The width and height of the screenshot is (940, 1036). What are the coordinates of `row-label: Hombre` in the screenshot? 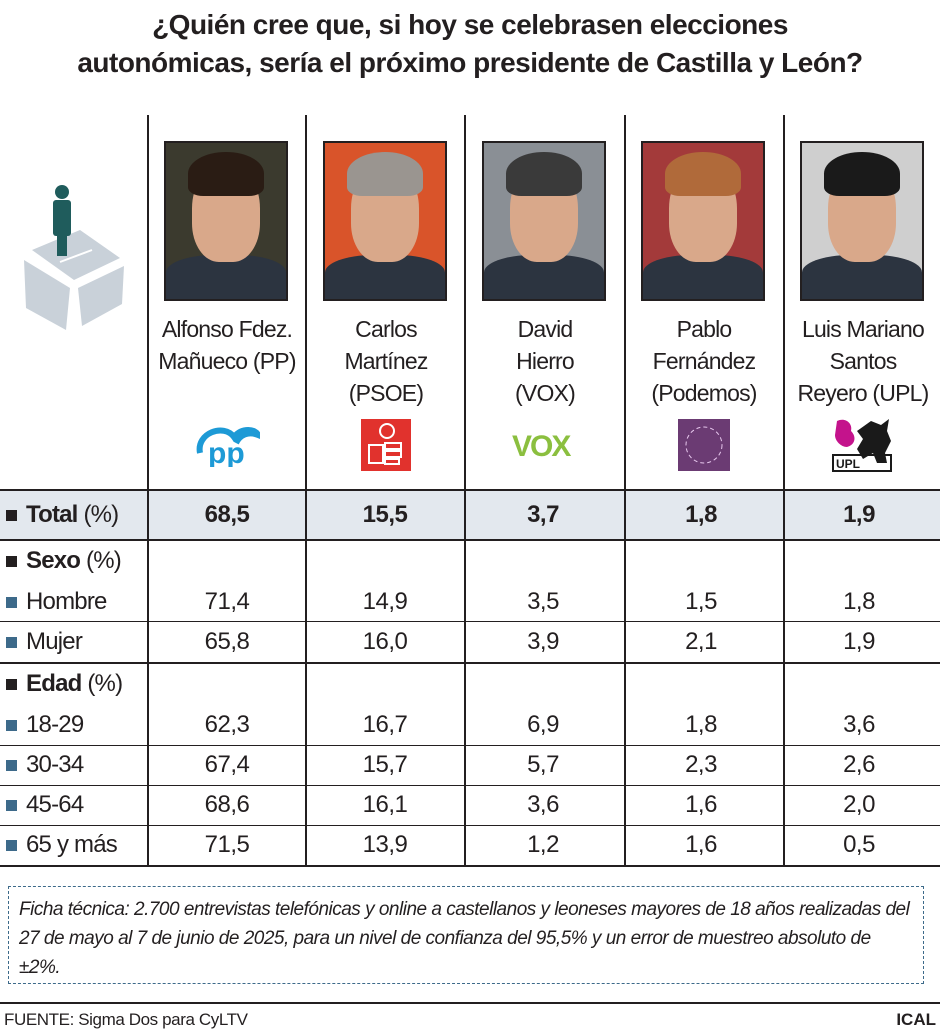 It's located at (66, 601).